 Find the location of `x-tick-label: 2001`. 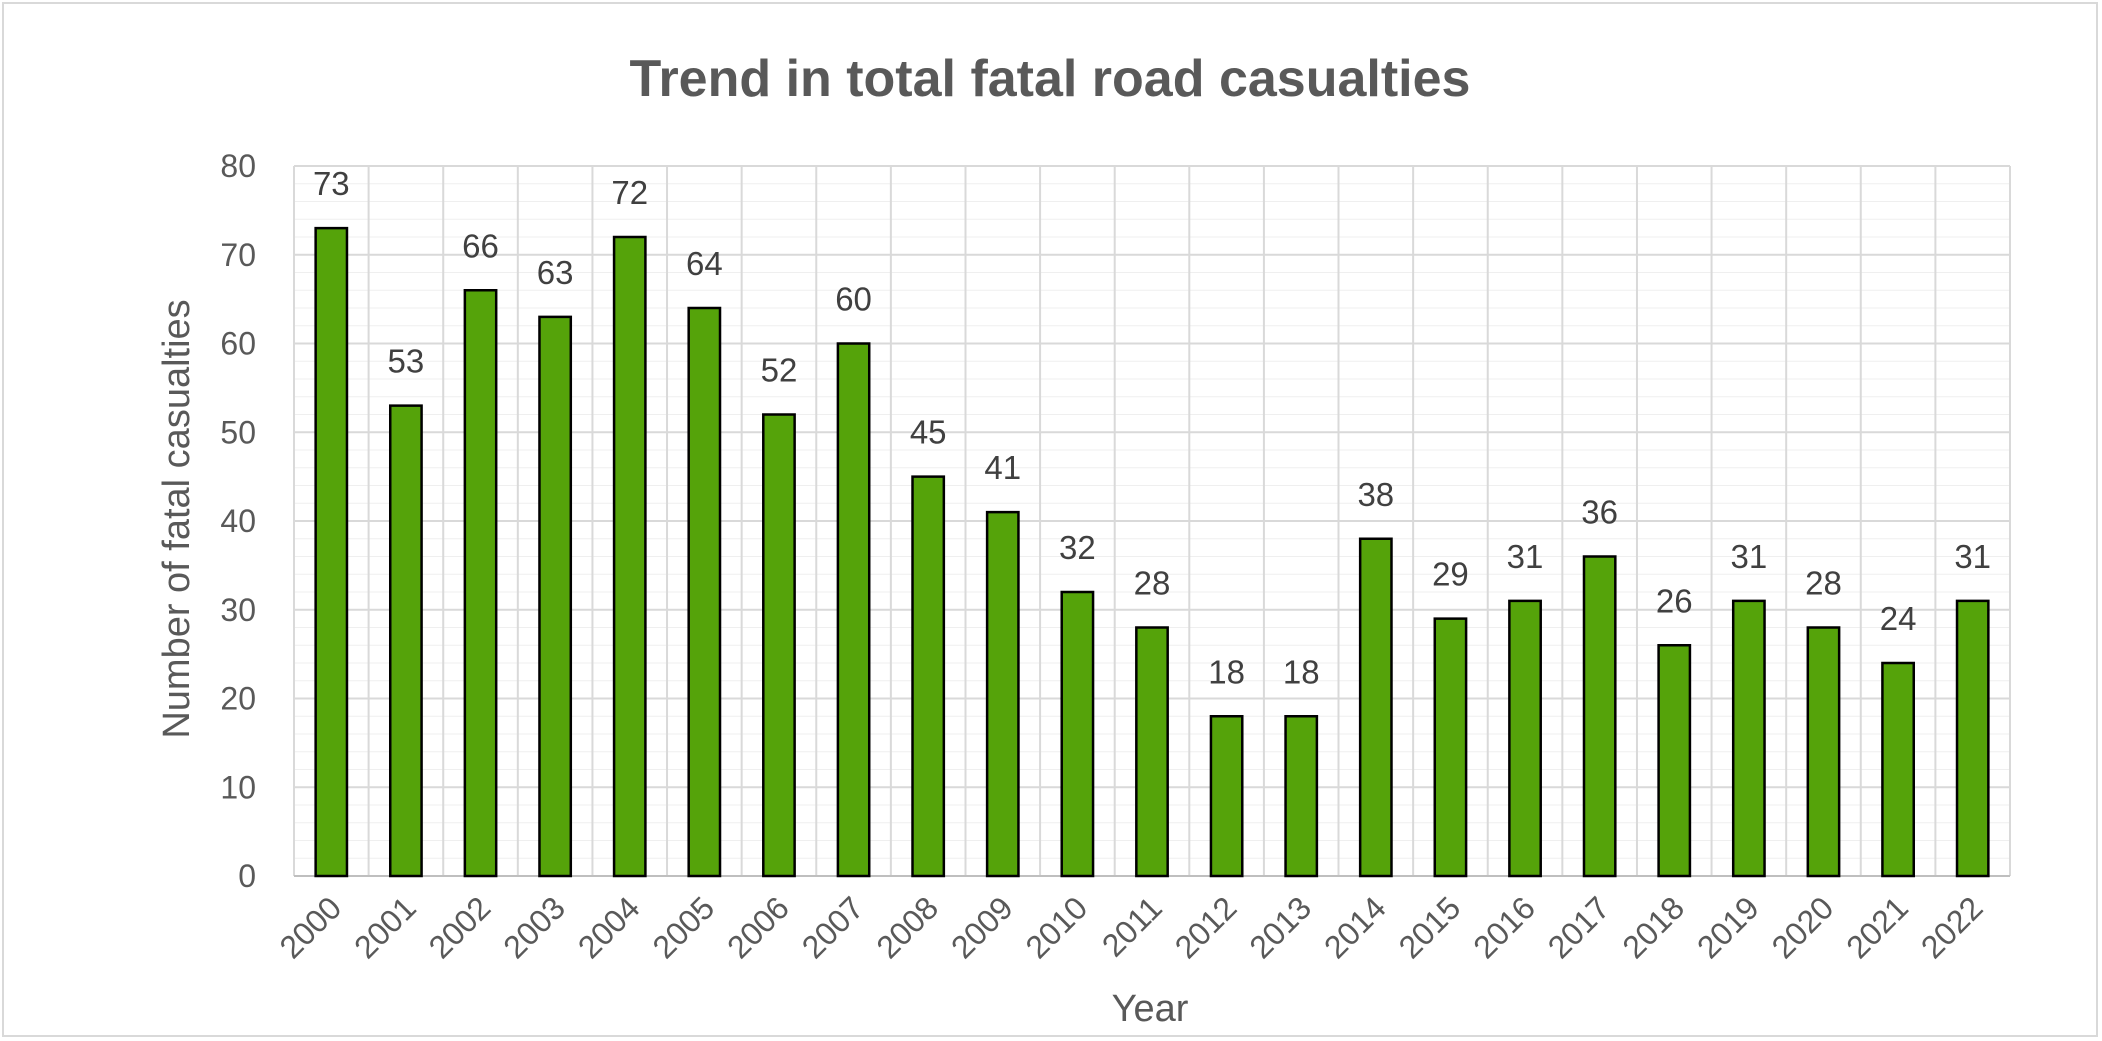

x-tick-label: 2001 is located at coordinates (385, 927).